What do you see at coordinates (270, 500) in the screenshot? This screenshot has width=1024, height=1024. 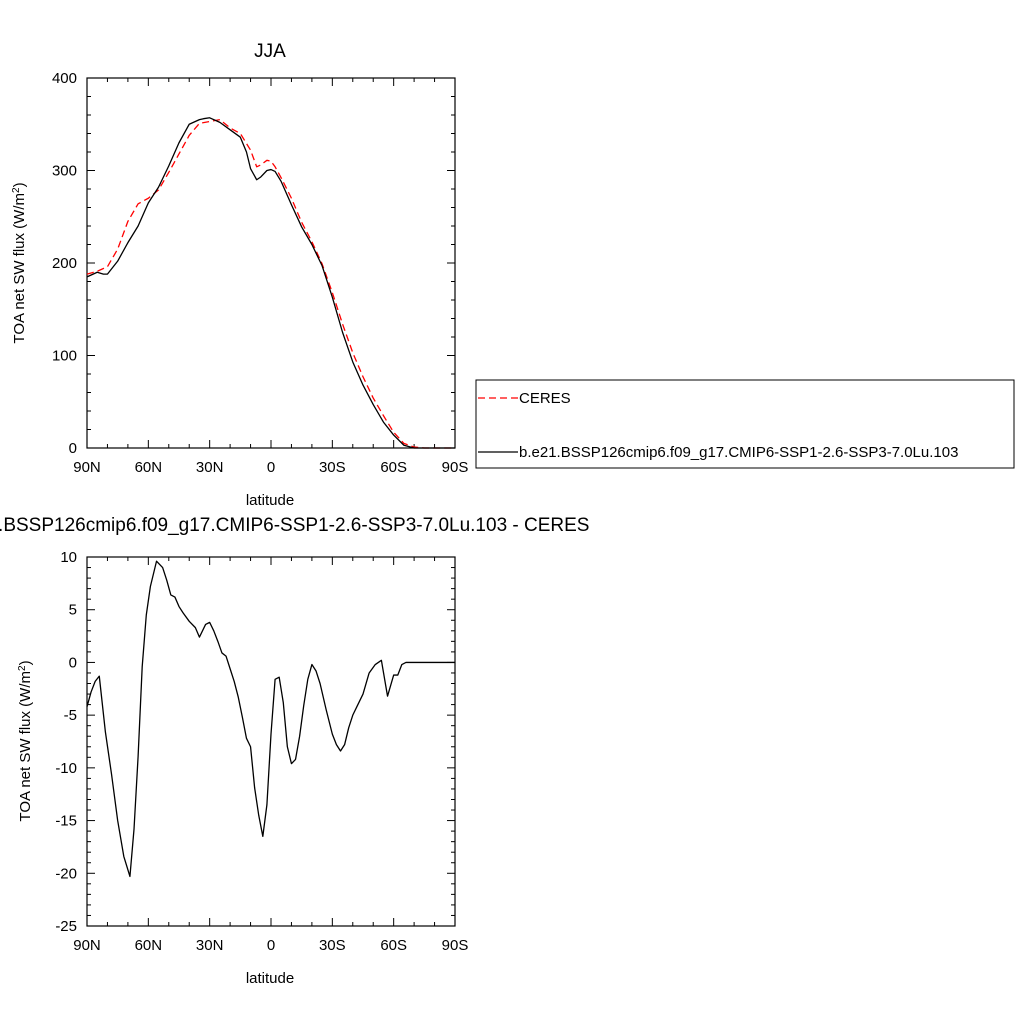 I see `top-x-axis-label: latitude` at bounding box center [270, 500].